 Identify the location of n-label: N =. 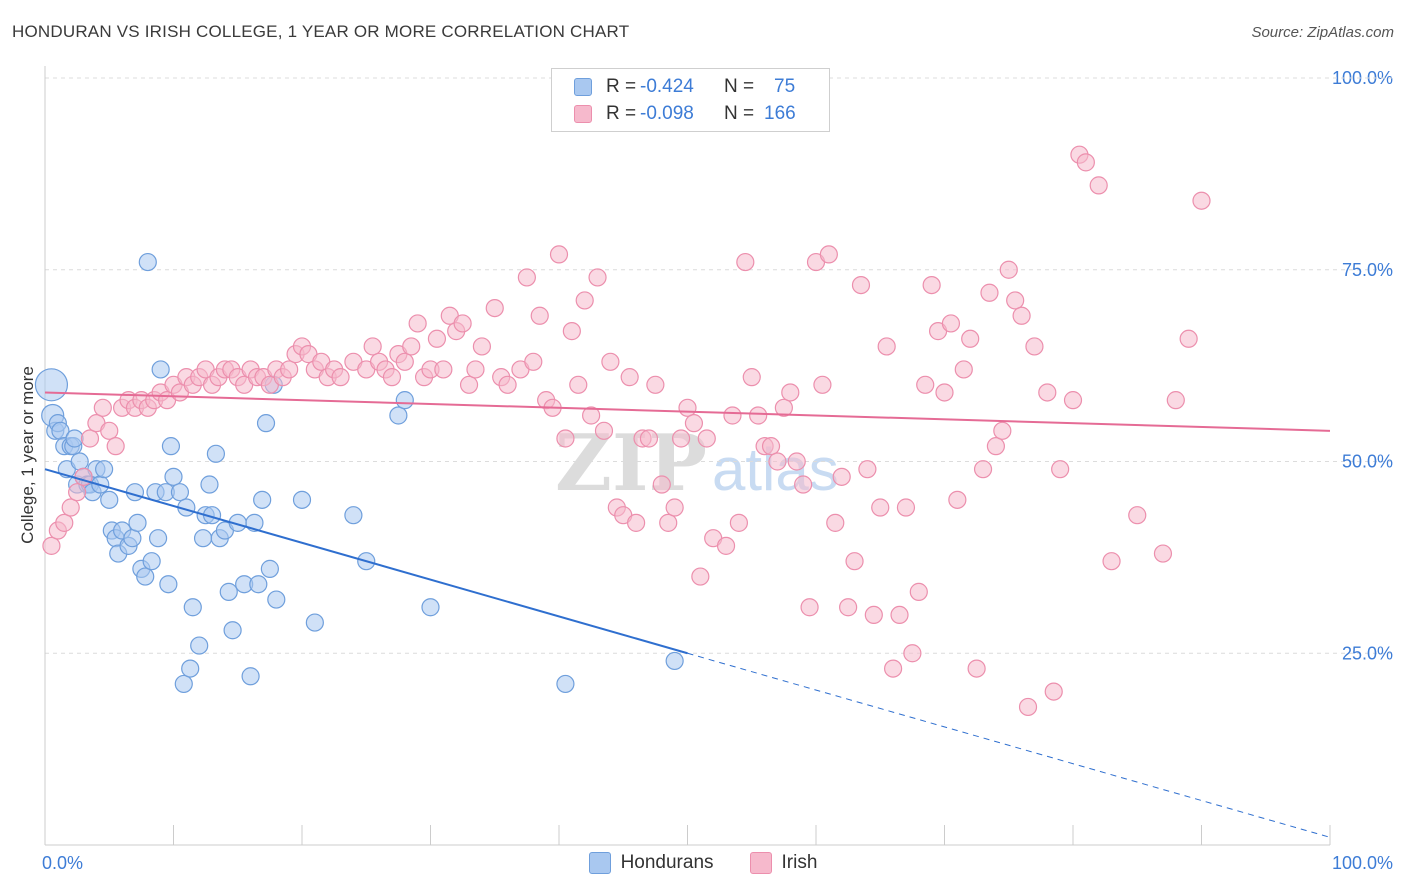
(739, 86).